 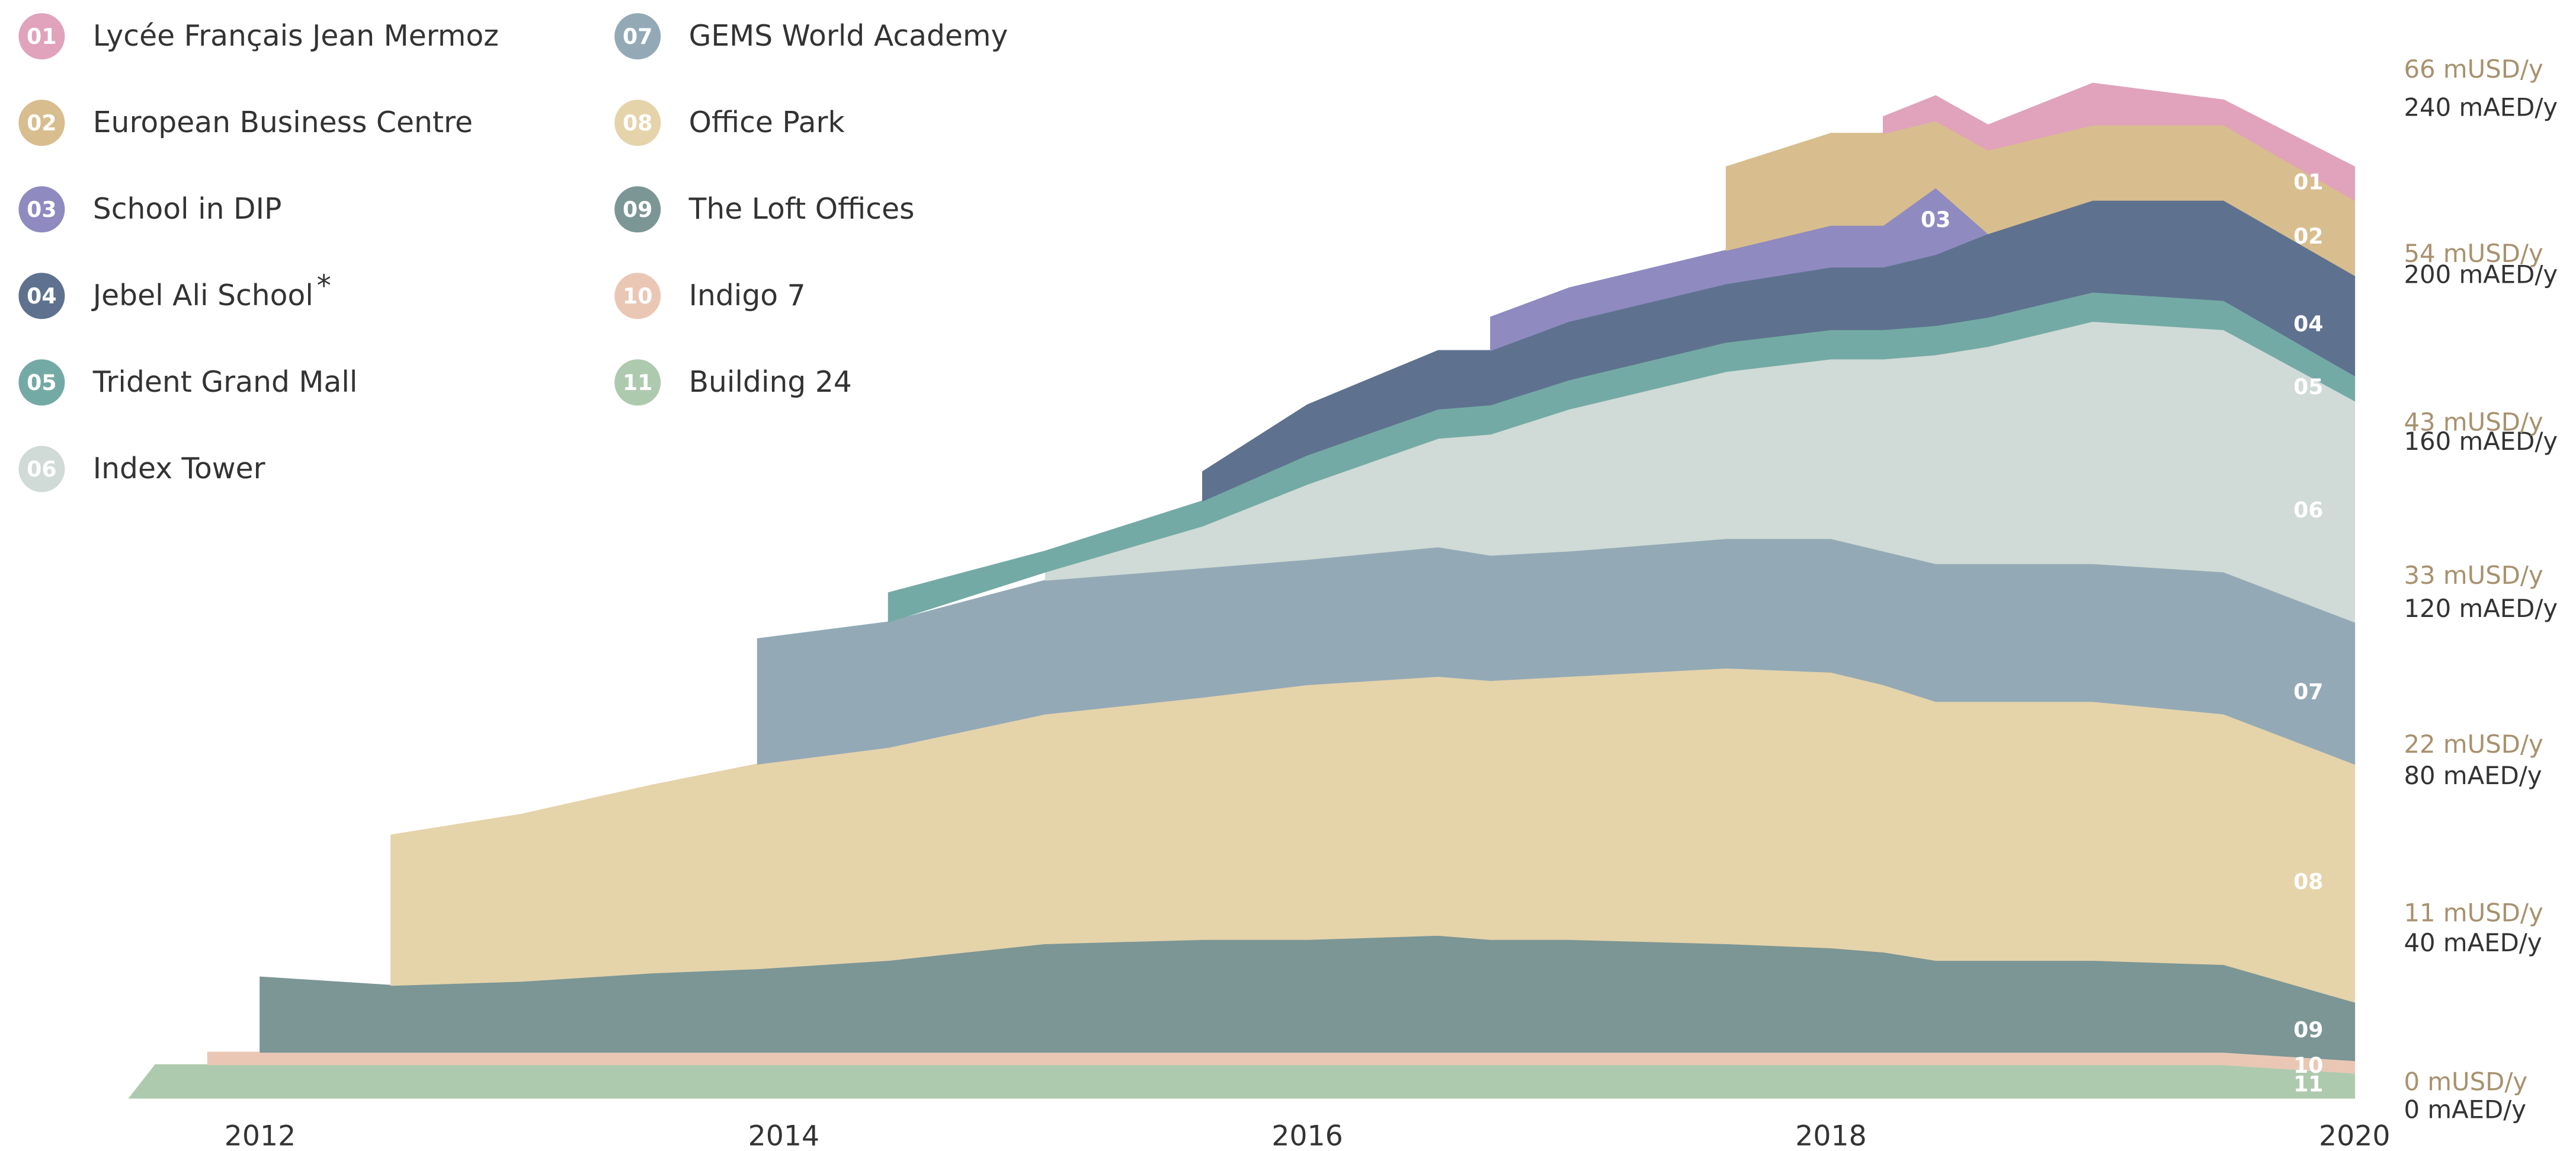 I want to click on y2-tick-label: 22 mUSD/y, so click(x=2473, y=744).